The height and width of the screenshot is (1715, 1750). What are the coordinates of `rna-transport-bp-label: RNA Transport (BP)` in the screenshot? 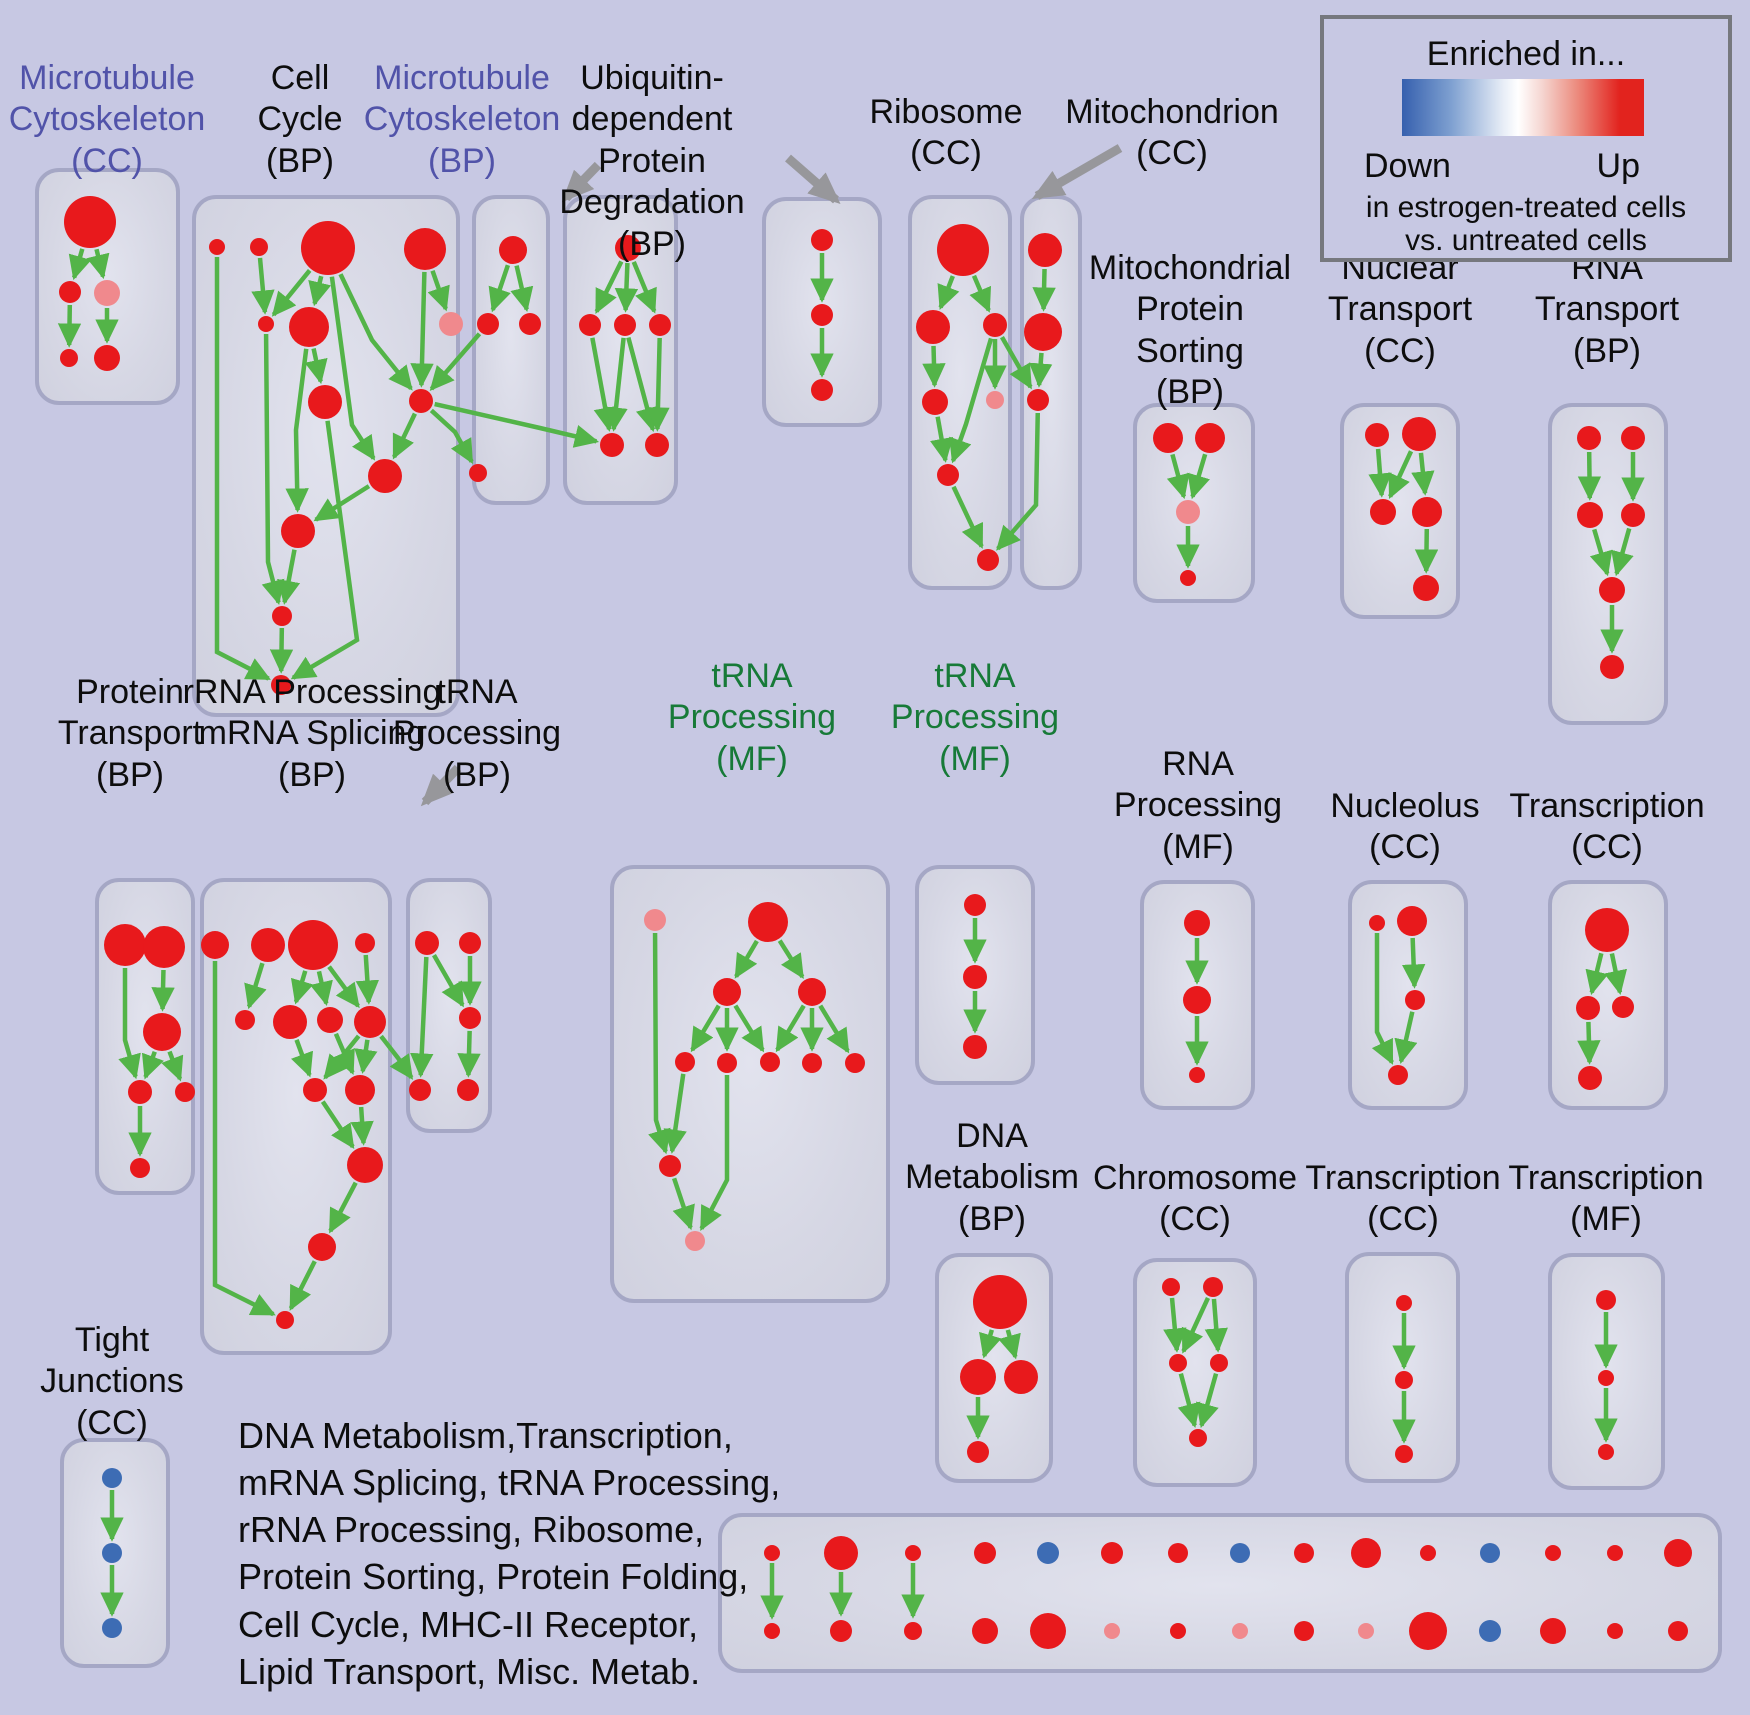 It's located at (1607, 309).